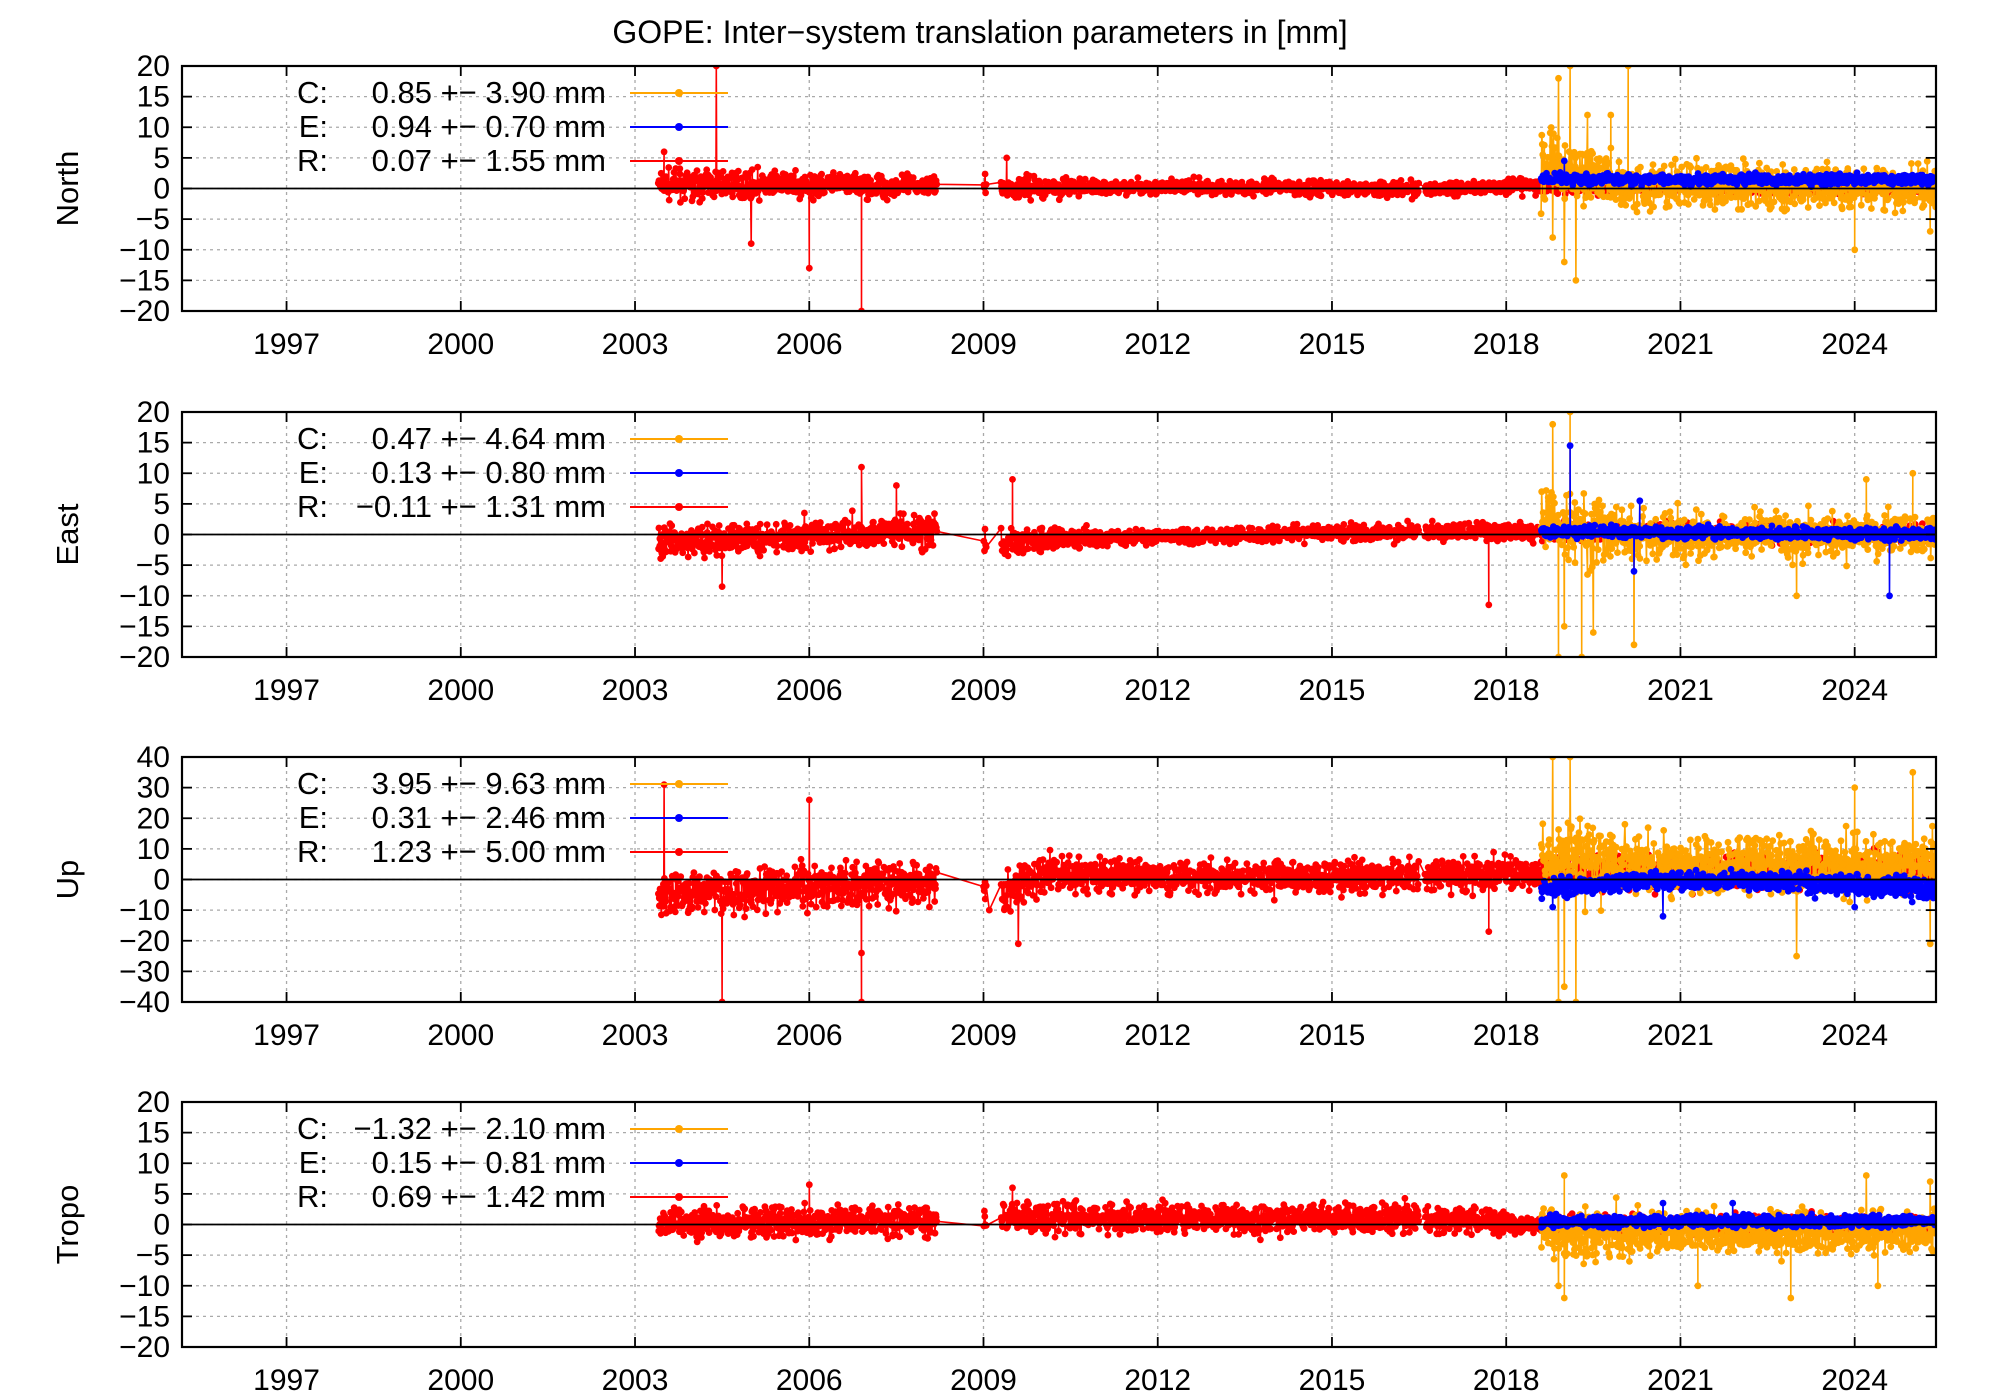 The image size is (2000, 1400). I want to click on x-tick-label: 2021, so click(1680, 344).